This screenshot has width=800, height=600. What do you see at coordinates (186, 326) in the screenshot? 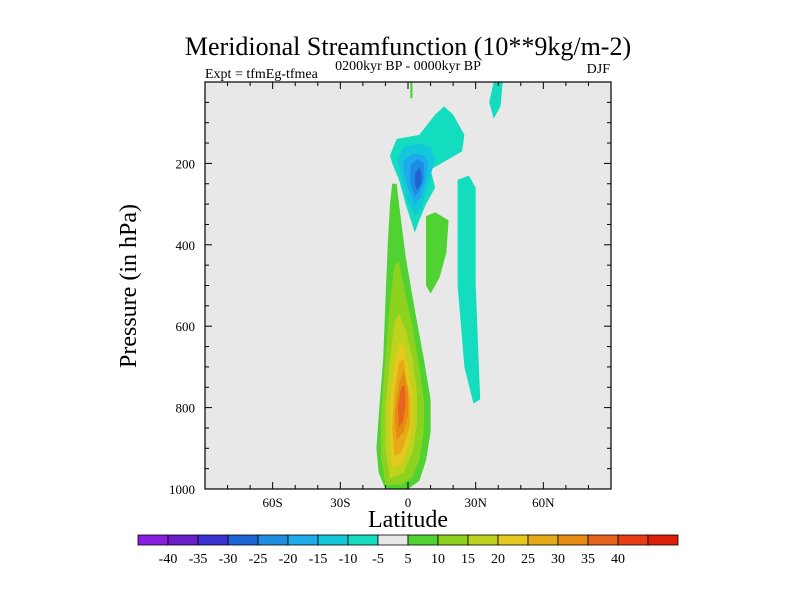
I see `y-tick-label: 600` at bounding box center [186, 326].